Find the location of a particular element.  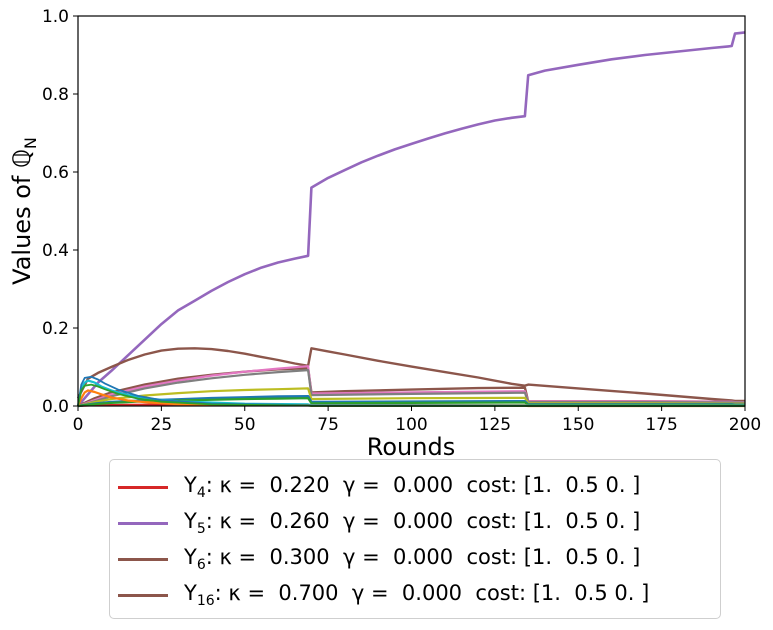

x-axis: 0 25 50 75 100 125 150 175 200 is located at coordinates (417, 420).